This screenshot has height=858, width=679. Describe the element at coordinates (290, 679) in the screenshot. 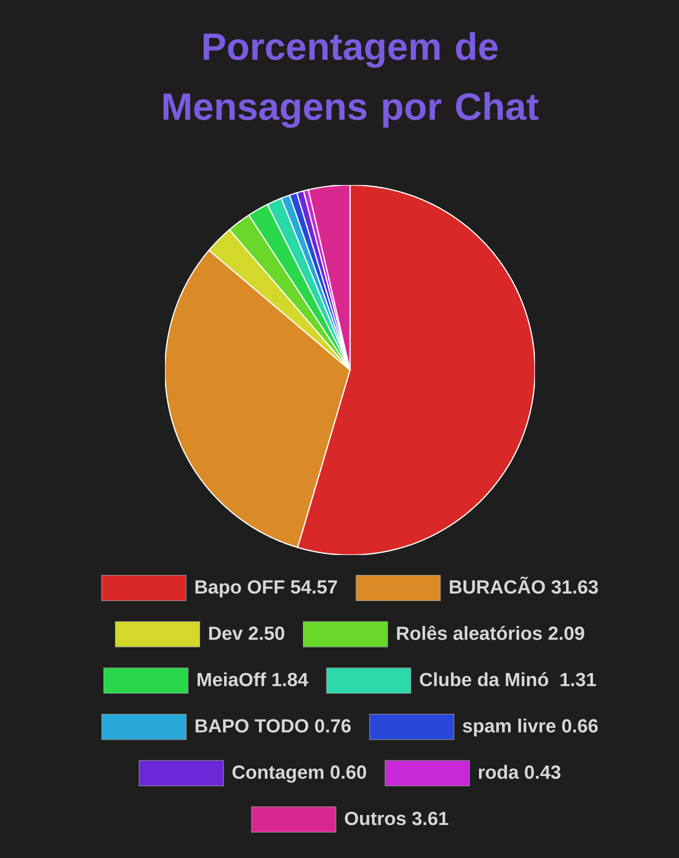

I see `data-label: 1.84` at that location.